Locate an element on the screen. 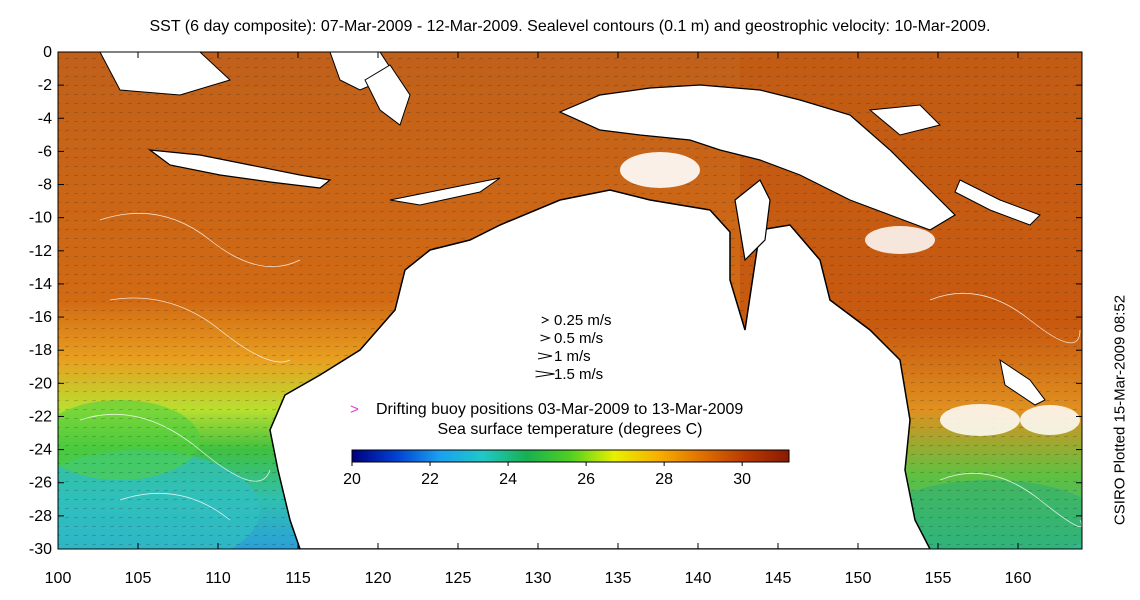 Image resolution: width=1140 pixels, height=600 pixels. colorbar-tick-label: 30 is located at coordinates (742, 479).